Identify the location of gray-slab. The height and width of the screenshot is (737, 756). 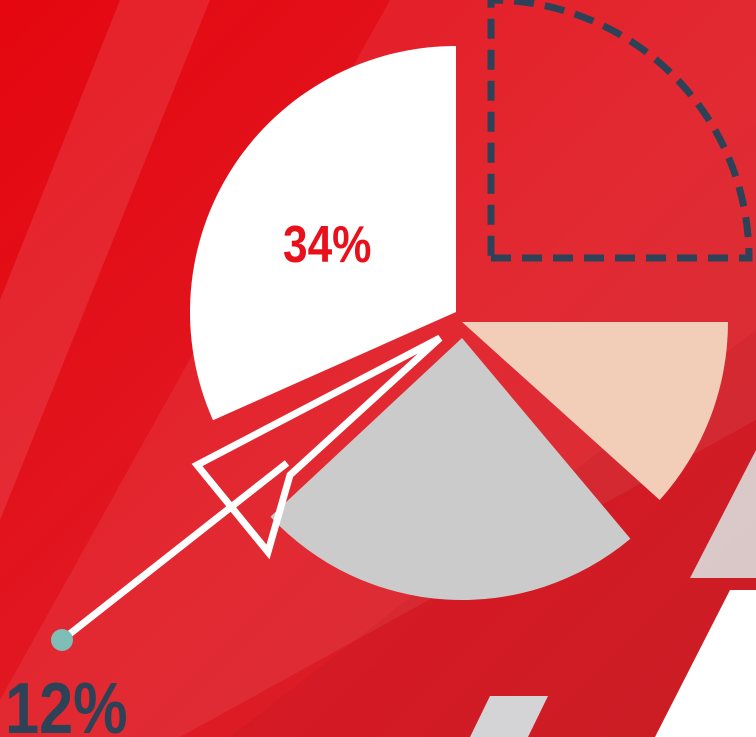
(723, 514).